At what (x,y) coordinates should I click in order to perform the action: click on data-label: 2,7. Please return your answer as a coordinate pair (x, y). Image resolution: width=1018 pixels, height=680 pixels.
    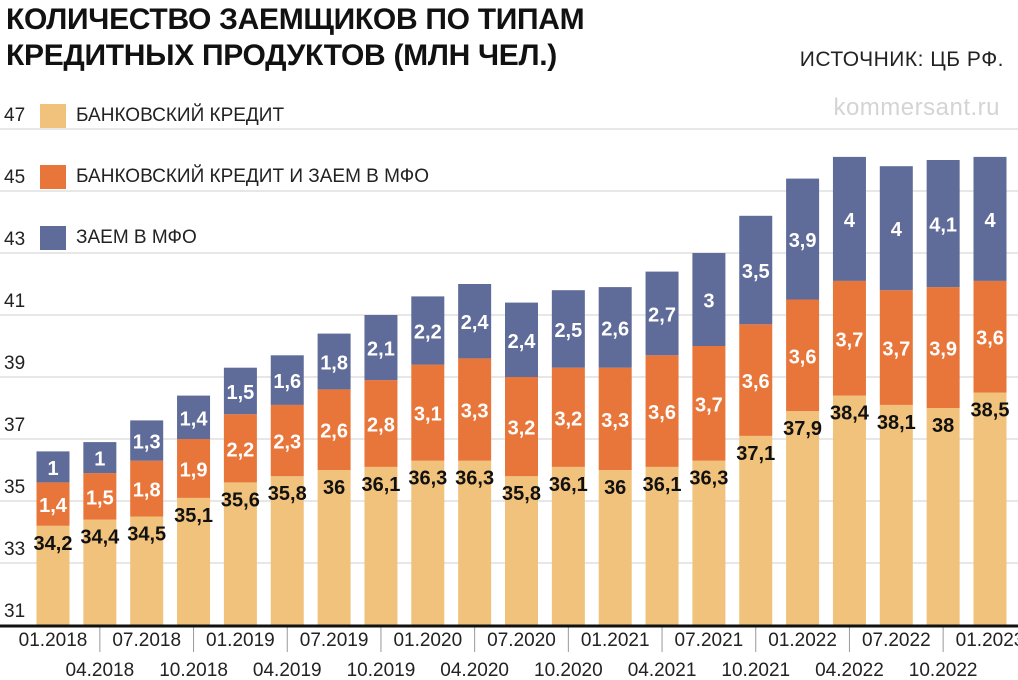
    Looking at the image, I should click on (662, 315).